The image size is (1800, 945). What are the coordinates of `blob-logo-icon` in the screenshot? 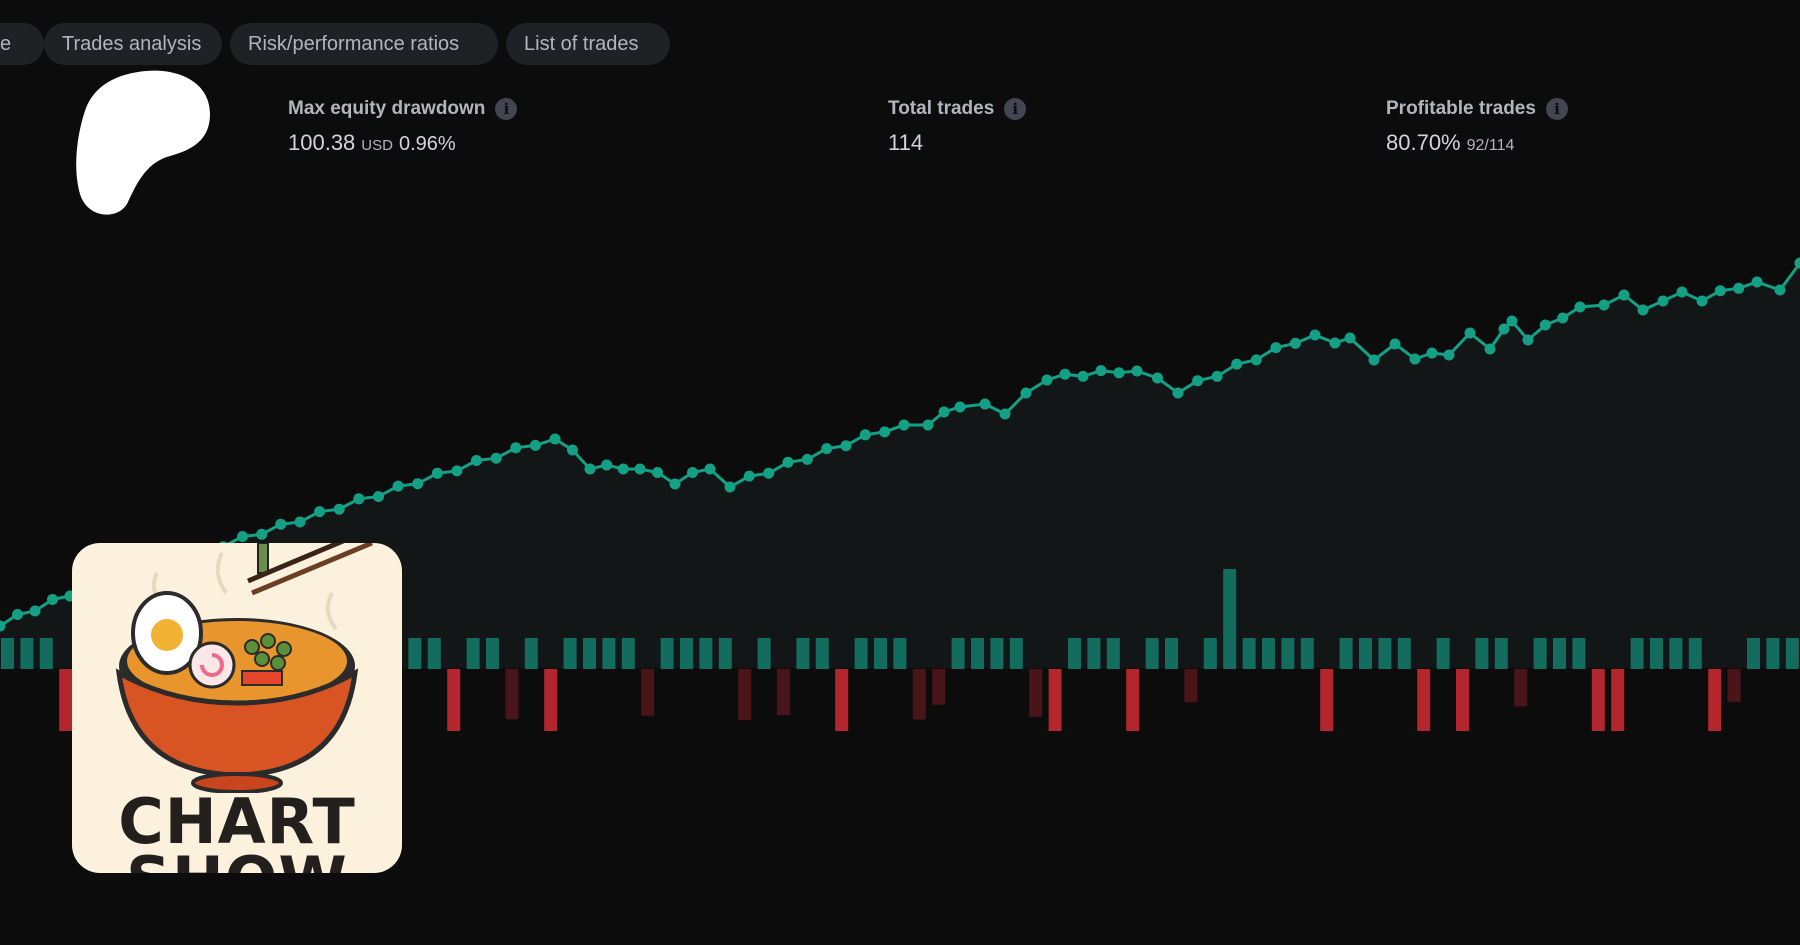 It's located at (143, 142).